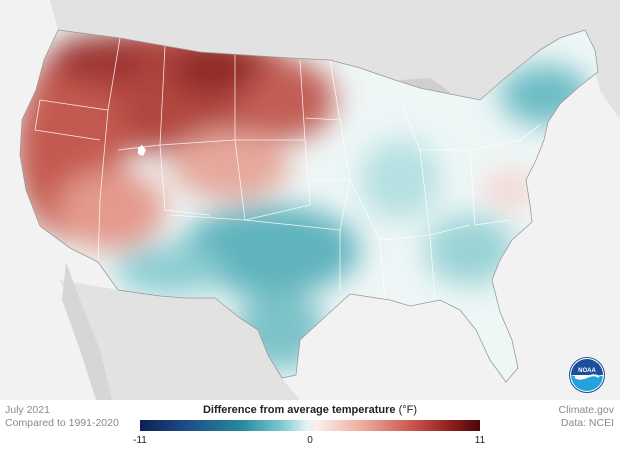 The height and width of the screenshot is (450, 620). I want to click on great-salt-lake, so click(142, 150).